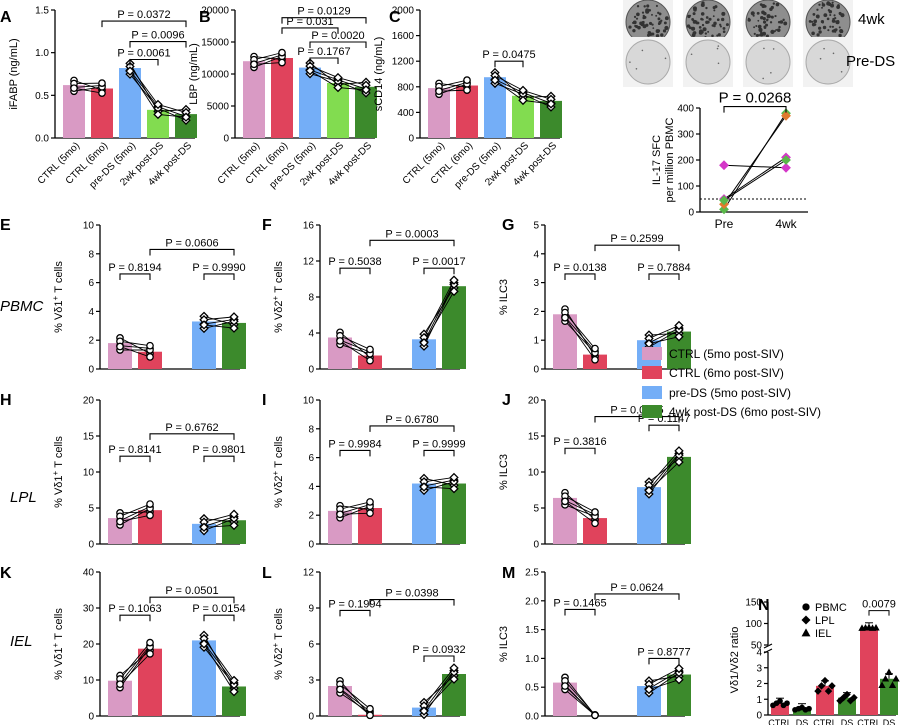 Image resolution: width=900 pixels, height=725 pixels. I want to click on y-axis-label: % Vδ2+ T cells, so click(278, 297).